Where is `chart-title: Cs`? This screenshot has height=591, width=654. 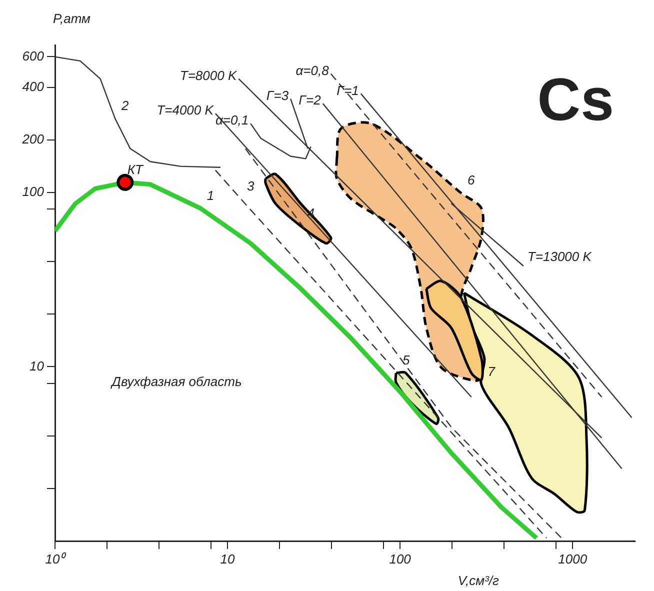
chart-title: Cs is located at coordinates (575, 99).